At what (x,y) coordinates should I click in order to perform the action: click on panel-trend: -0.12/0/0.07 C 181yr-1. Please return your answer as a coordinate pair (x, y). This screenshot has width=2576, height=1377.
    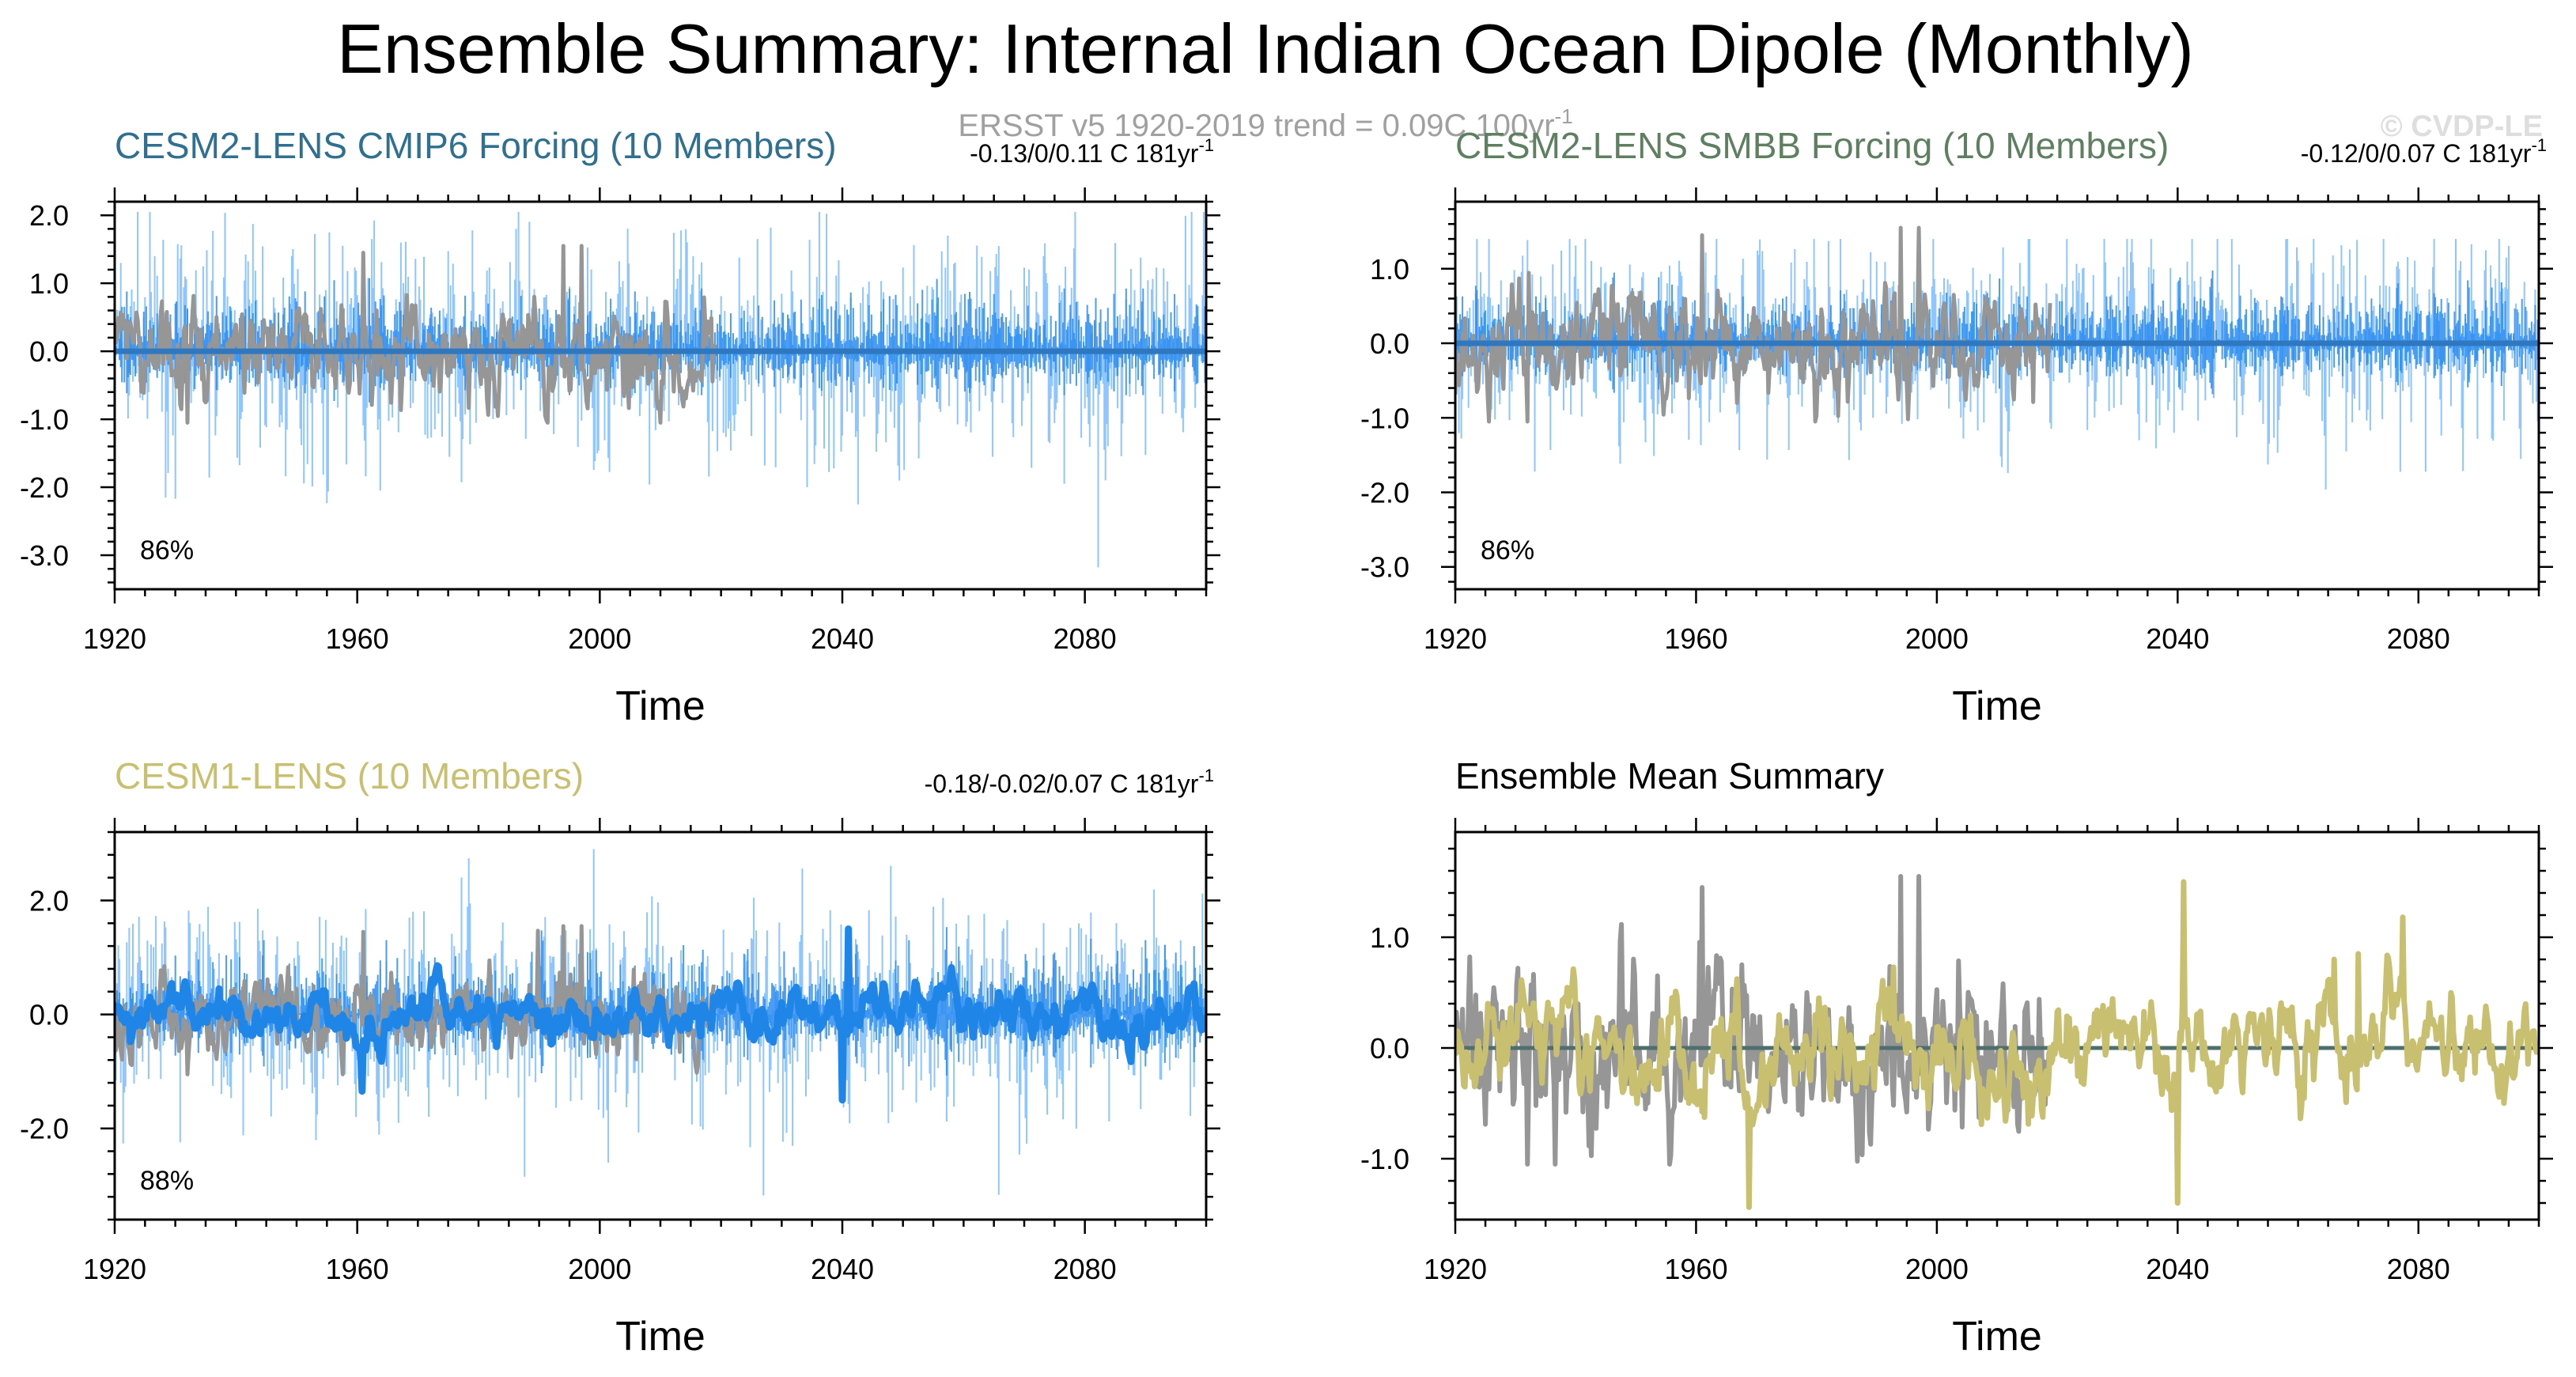
    Looking at the image, I should click on (2424, 151).